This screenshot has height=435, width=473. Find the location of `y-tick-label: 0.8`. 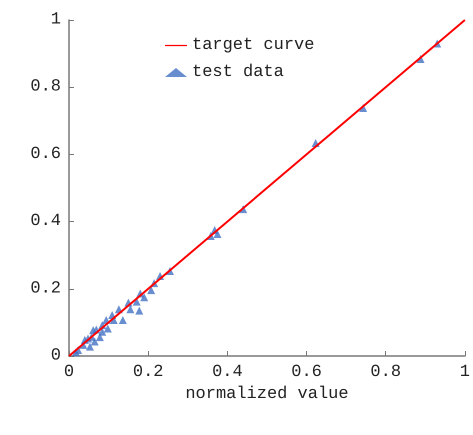

y-tick-label: 0.8 is located at coordinates (45, 87).